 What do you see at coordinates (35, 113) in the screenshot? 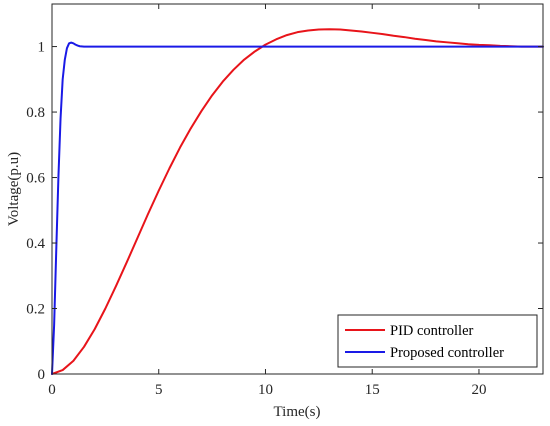
I see `y-tick-label: 0.8` at bounding box center [35, 113].